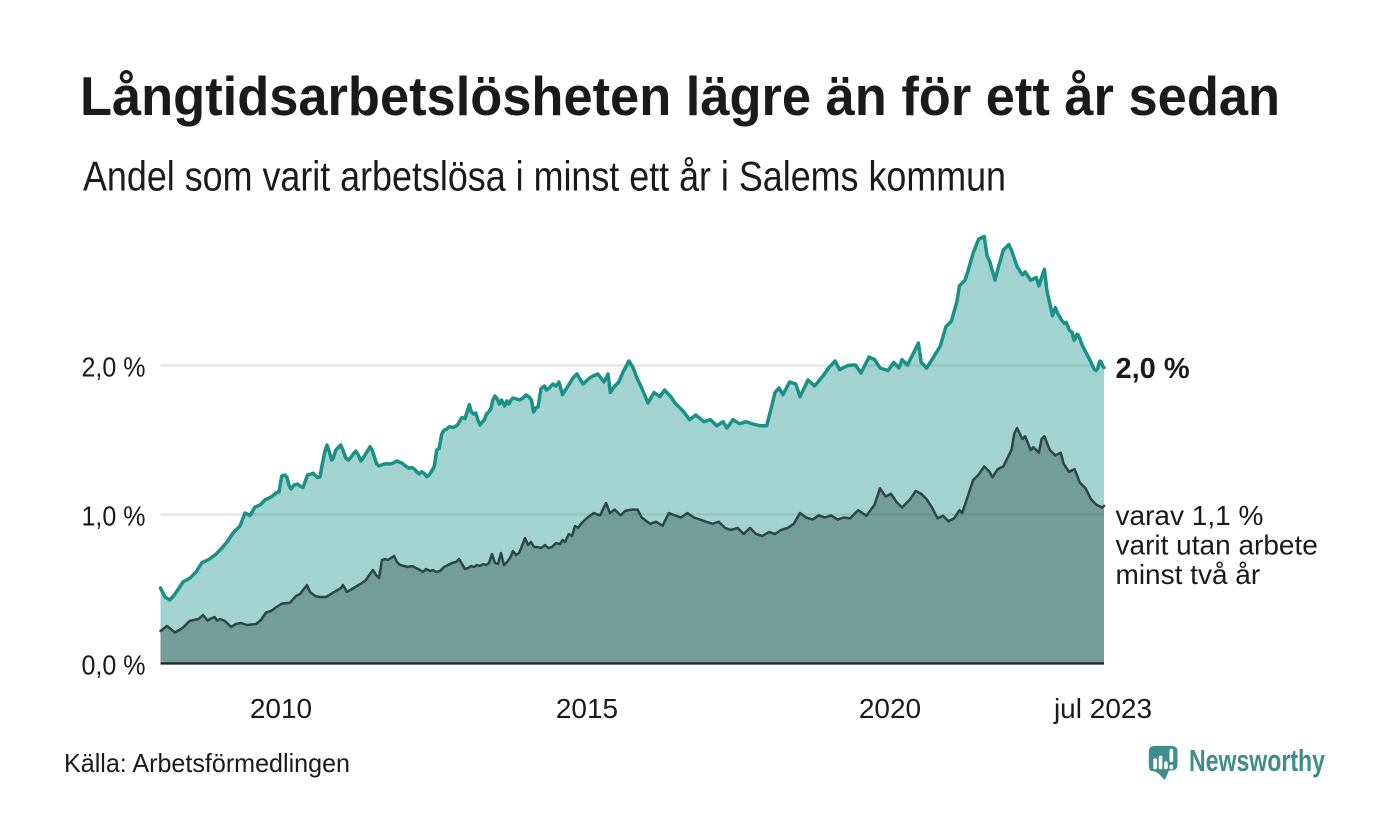 This screenshot has height=840, width=1400. Describe the element at coordinates (114, 665) in the screenshot. I see `svg-text: 0,0 %` at that location.